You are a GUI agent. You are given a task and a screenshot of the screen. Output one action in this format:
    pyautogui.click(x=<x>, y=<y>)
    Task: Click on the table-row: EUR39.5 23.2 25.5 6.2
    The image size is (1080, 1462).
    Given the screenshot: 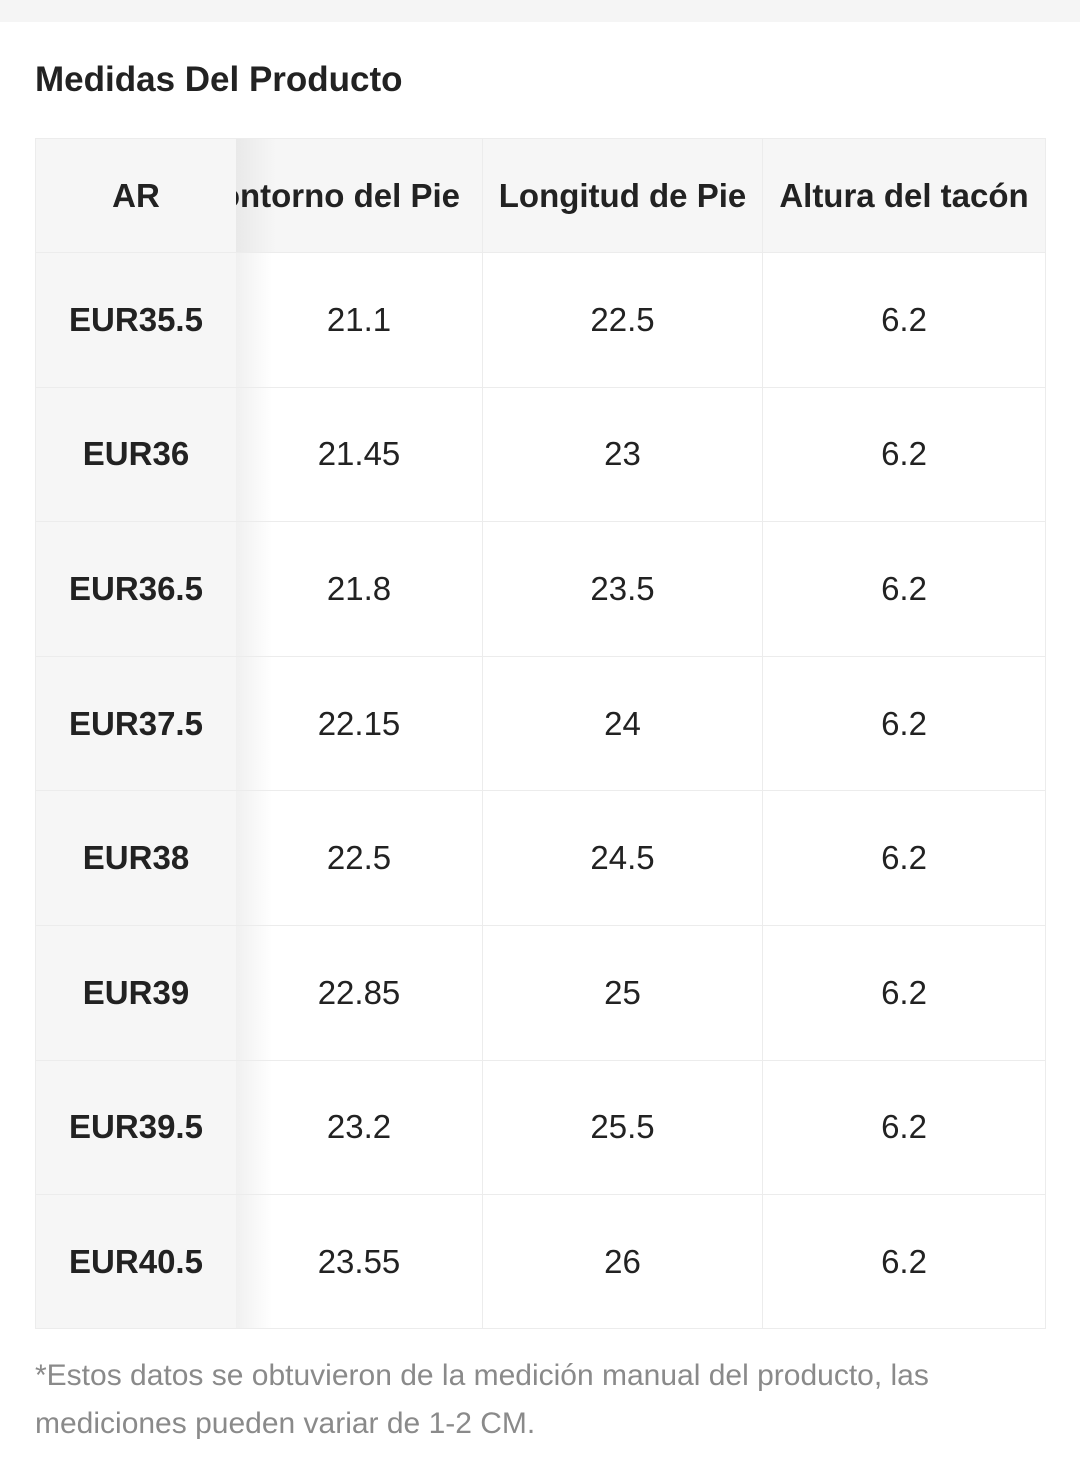 What is the action you would take?
    pyautogui.click(x=540, y=1127)
    